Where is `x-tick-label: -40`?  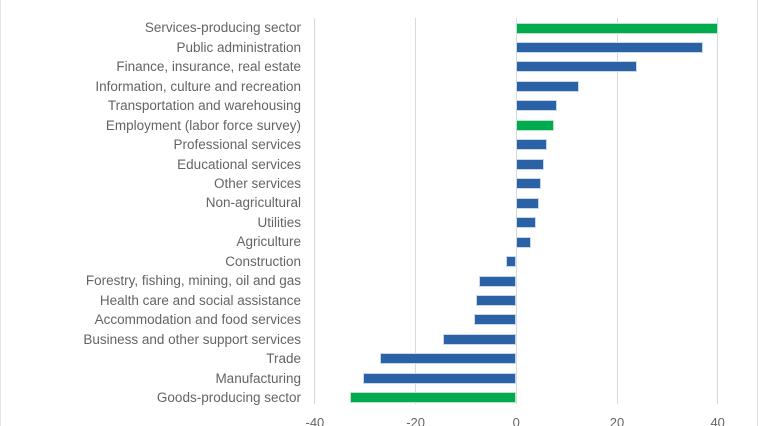
x-tick-label: -40 is located at coordinates (315, 420).